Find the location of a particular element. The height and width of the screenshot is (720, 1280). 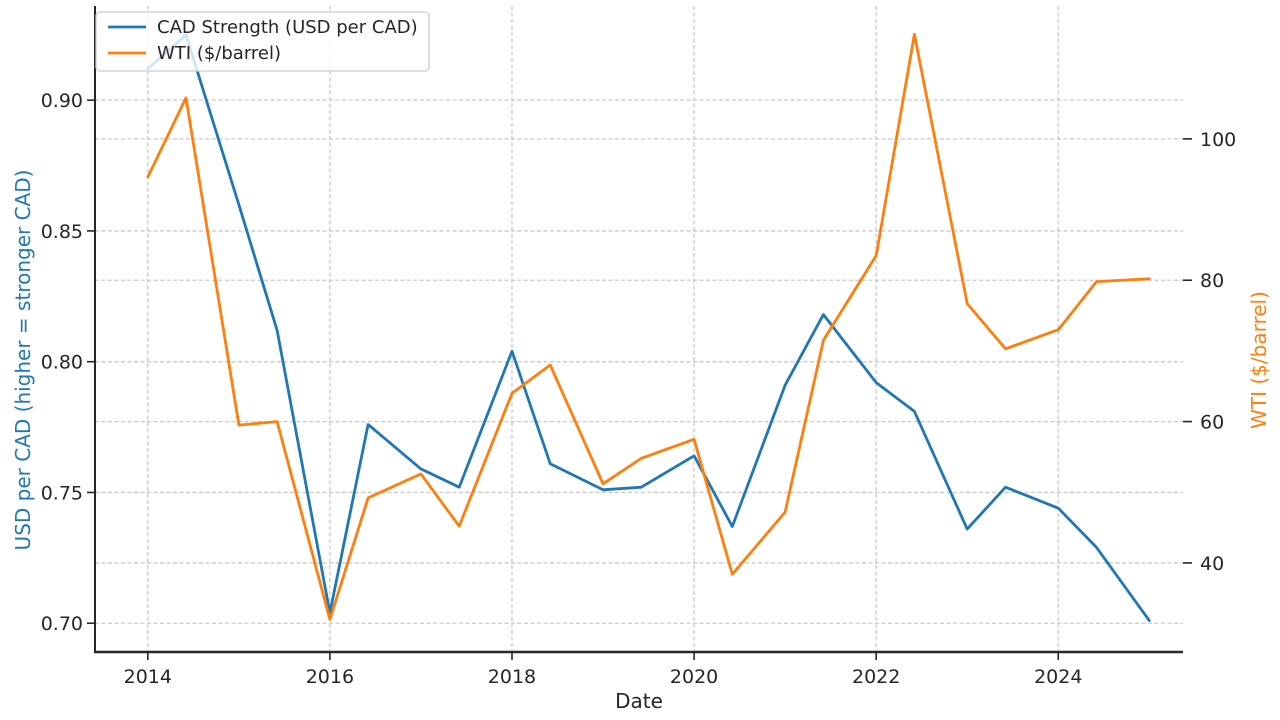

left-tick-label: 0.85 is located at coordinates (62, 232).